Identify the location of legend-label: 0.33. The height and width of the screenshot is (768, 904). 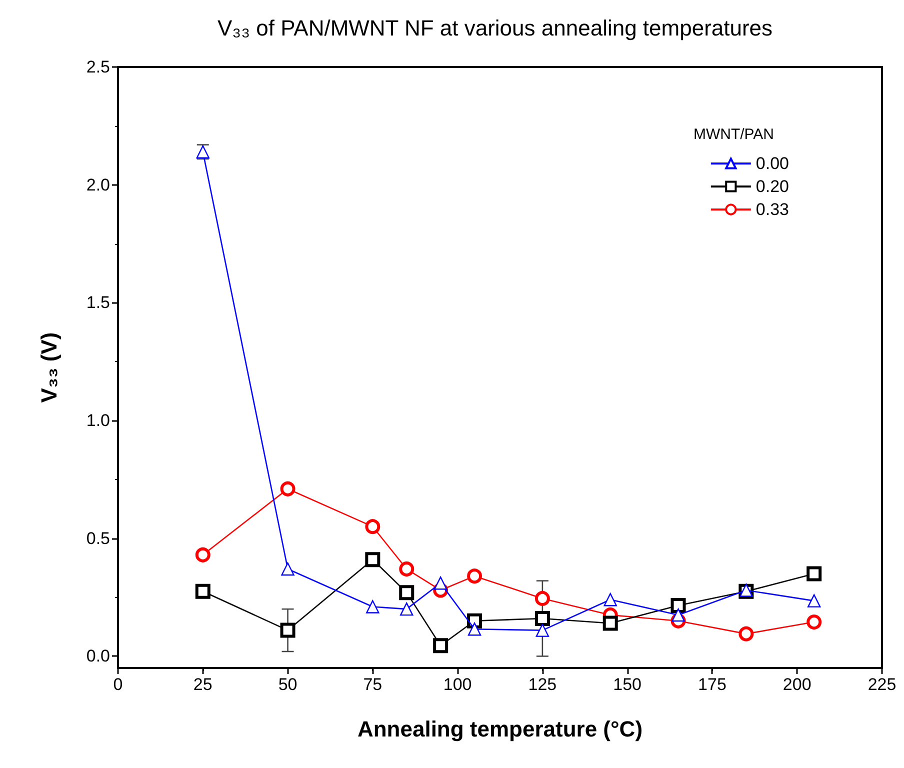
(773, 209).